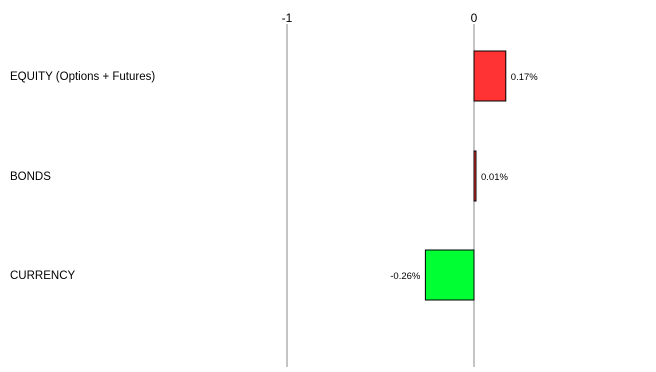 The height and width of the screenshot is (372, 656). What do you see at coordinates (287, 18) in the screenshot?
I see `x-tick-label: -1` at bounding box center [287, 18].